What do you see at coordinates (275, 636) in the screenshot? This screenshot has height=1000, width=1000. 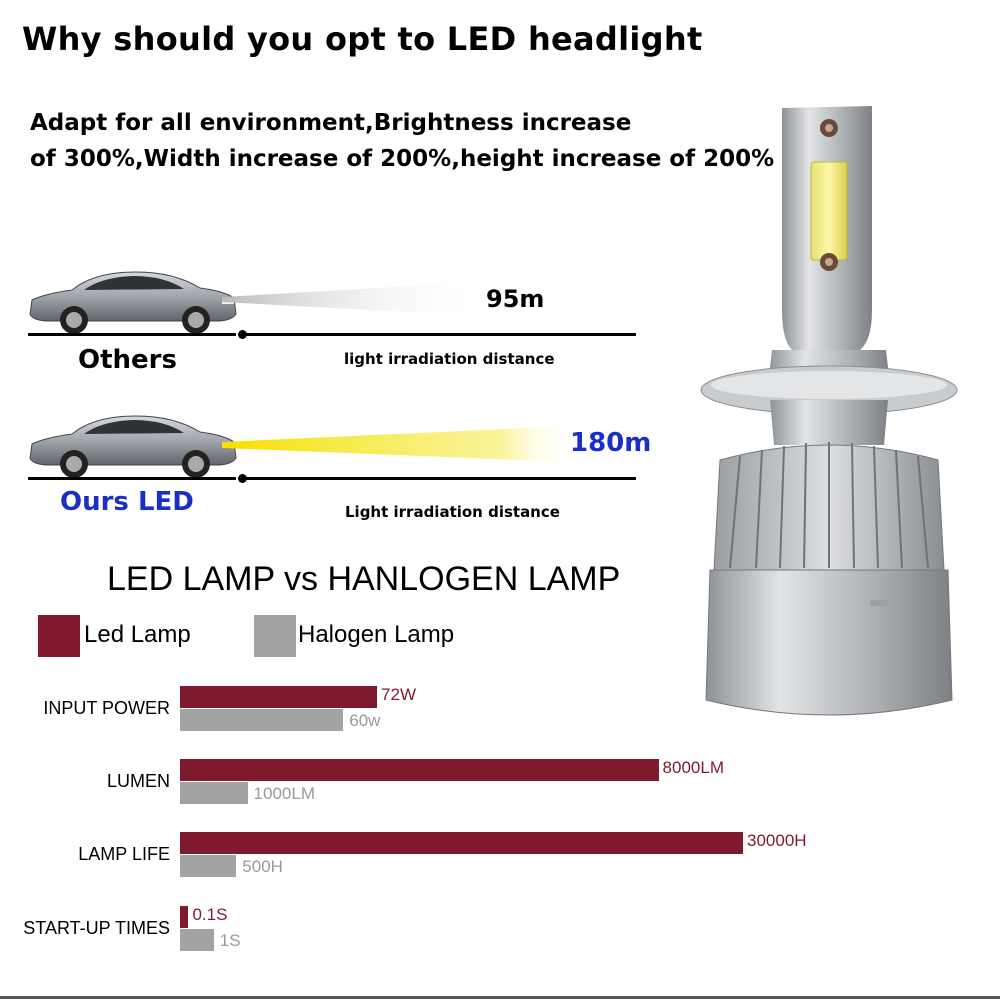 I see `legend-swatch-halogen` at bounding box center [275, 636].